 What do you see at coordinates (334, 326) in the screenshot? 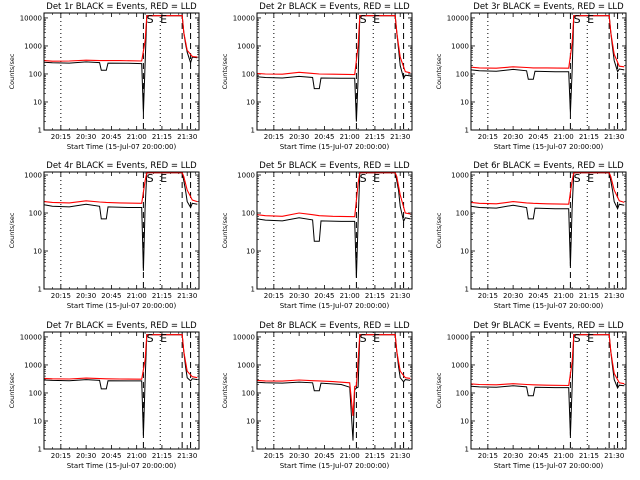
I see `chart-title: Det 8r BLACK = Events, RED = LLD` at bounding box center [334, 326].